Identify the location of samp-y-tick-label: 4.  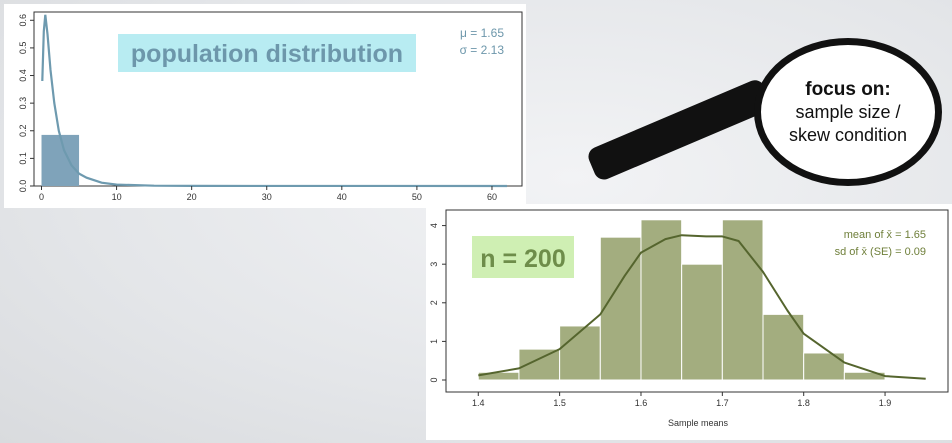
(434, 225).